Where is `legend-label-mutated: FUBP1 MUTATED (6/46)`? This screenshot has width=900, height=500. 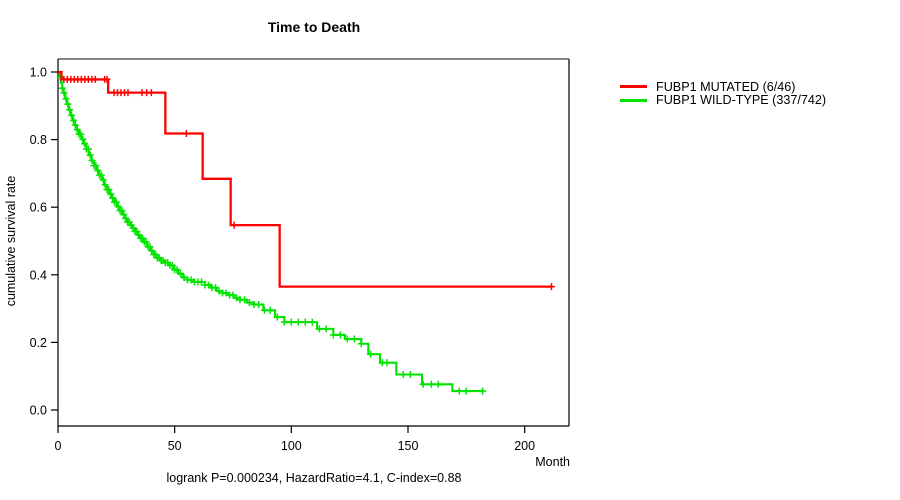
legend-label-mutated: FUBP1 MUTATED (6/46) is located at coordinates (726, 86).